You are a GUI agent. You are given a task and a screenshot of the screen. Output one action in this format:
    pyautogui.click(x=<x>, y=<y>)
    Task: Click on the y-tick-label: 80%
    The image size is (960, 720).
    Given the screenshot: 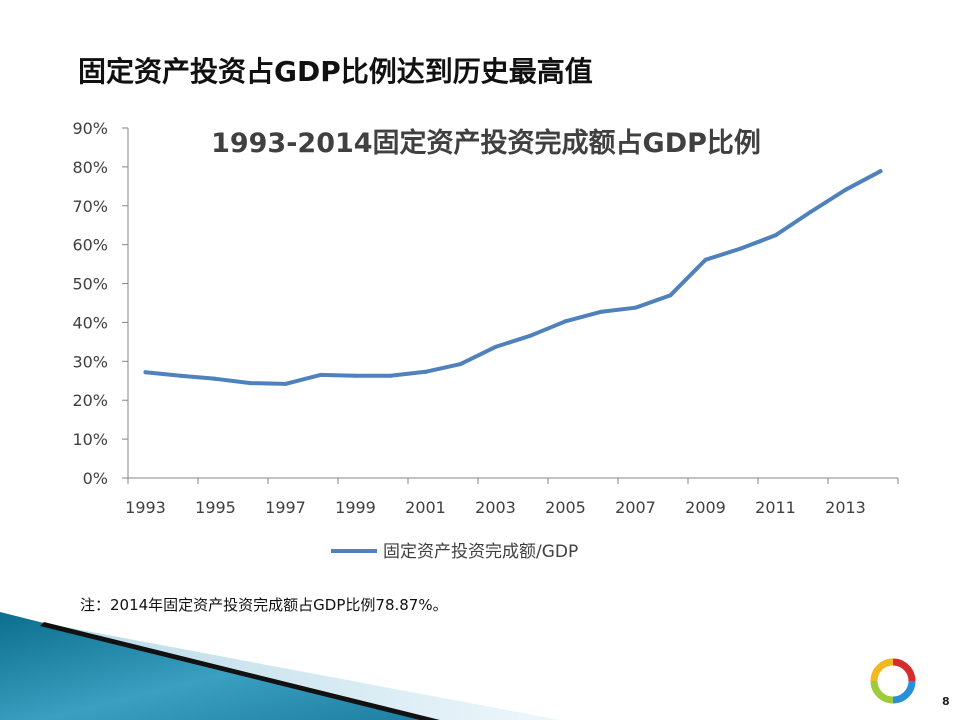 What is the action you would take?
    pyautogui.click(x=90, y=167)
    